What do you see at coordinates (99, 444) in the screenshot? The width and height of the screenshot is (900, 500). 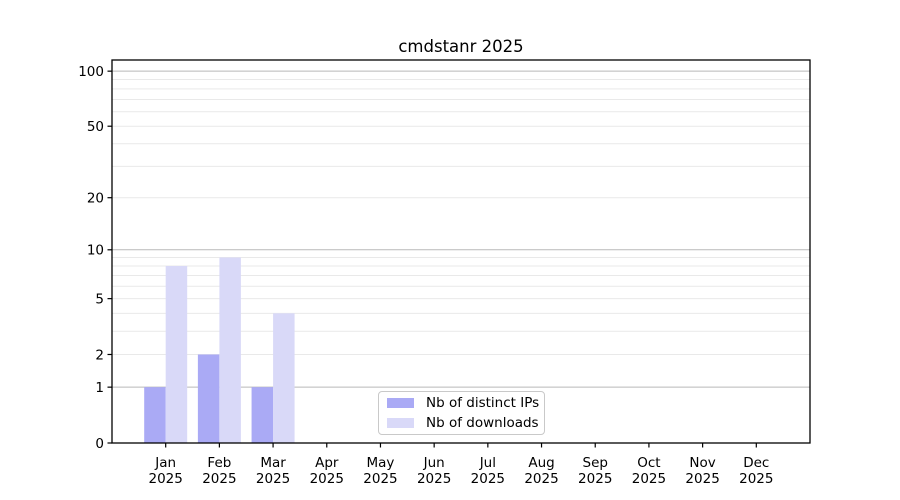 I see `y-tick-label: 0` at bounding box center [99, 444].